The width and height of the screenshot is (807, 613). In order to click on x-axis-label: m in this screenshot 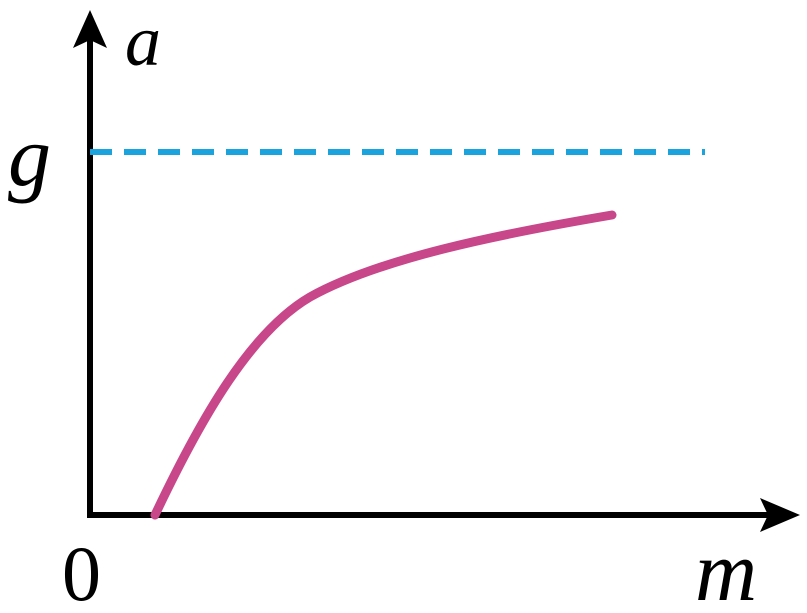, I will do `click(726, 568)`.